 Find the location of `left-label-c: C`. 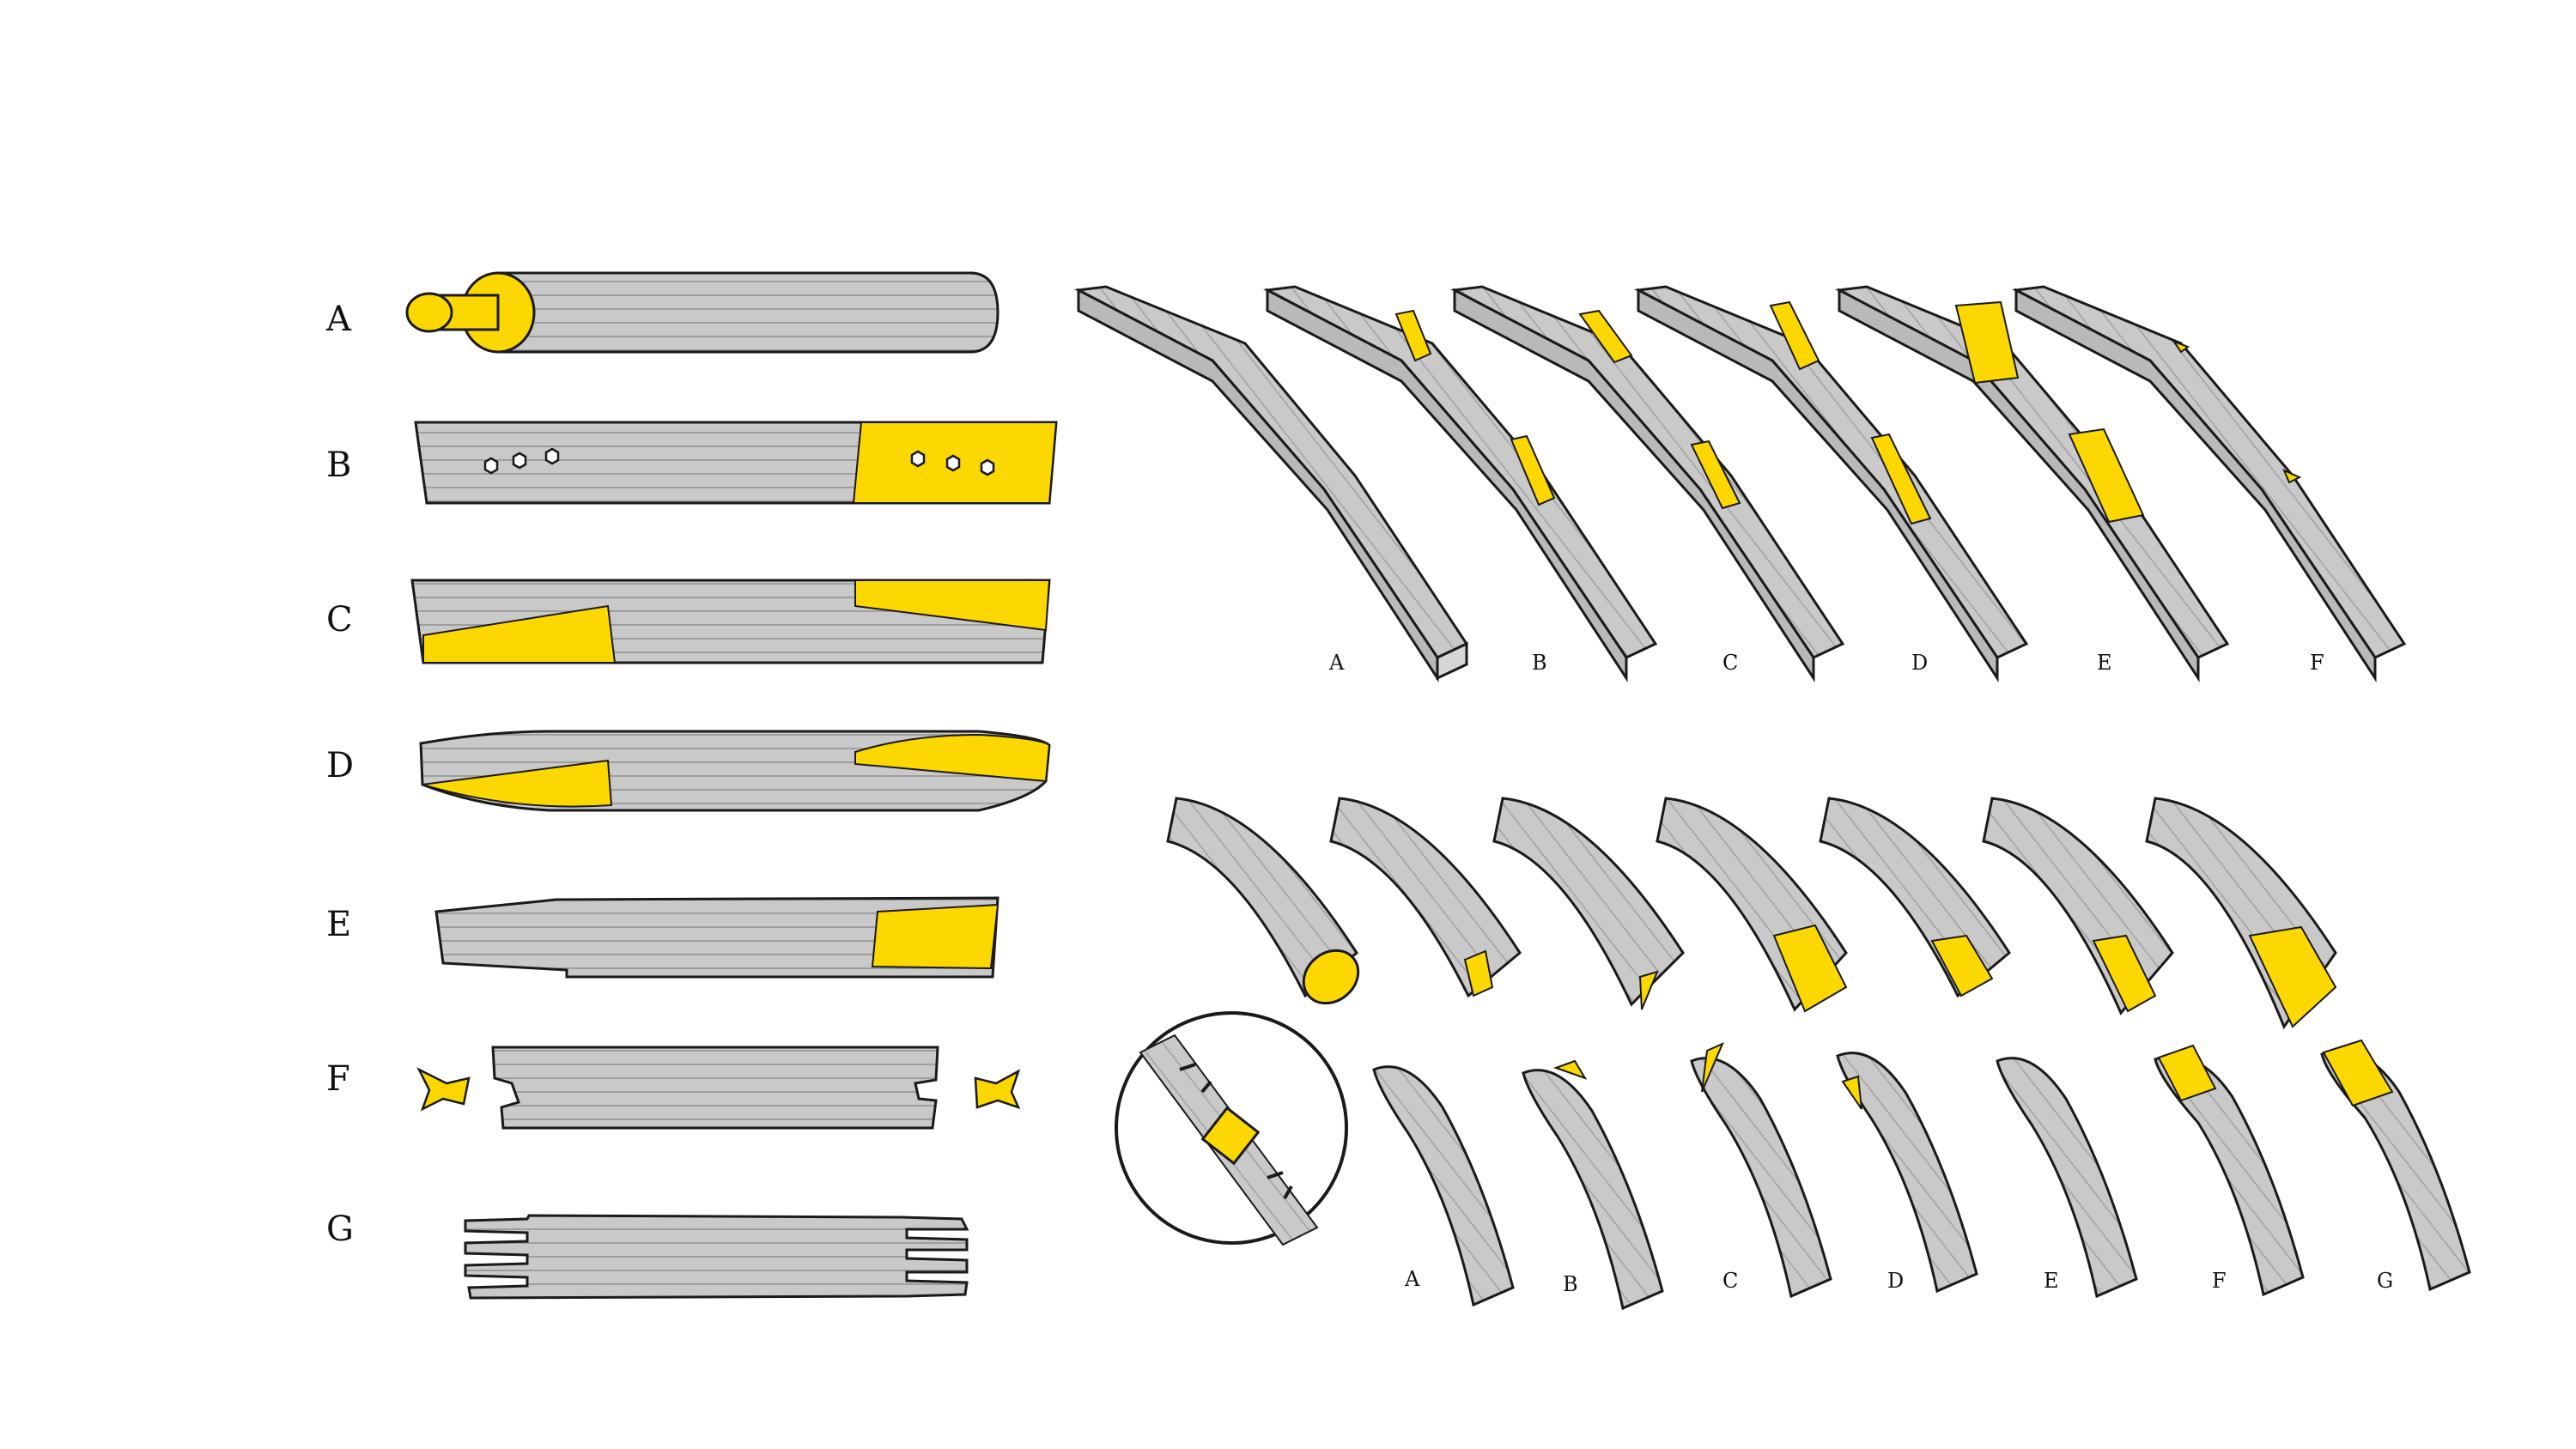

left-label-c: C is located at coordinates (339, 620).